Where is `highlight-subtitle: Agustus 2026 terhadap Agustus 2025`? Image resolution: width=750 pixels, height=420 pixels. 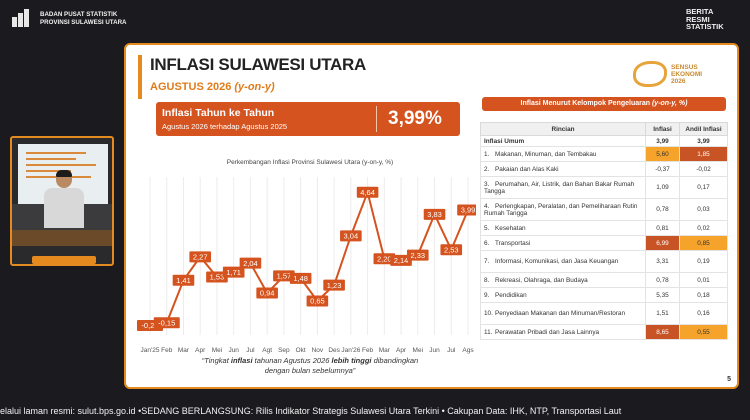
highlight-subtitle: Agustus 2026 terhadap Agustus 2025 is located at coordinates (225, 126).